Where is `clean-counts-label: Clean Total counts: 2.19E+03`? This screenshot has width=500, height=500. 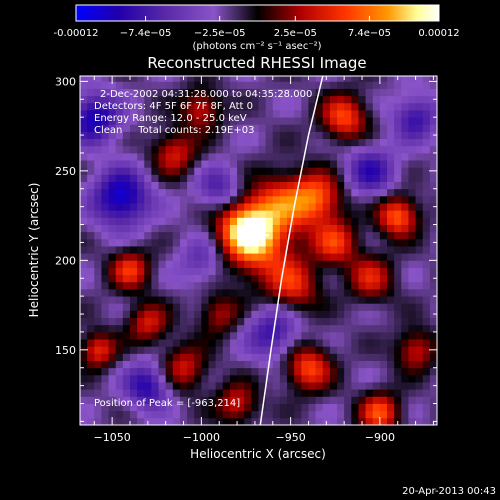
clean-counts-label: Clean Total counts: 2.19E+03 is located at coordinates (174, 130).